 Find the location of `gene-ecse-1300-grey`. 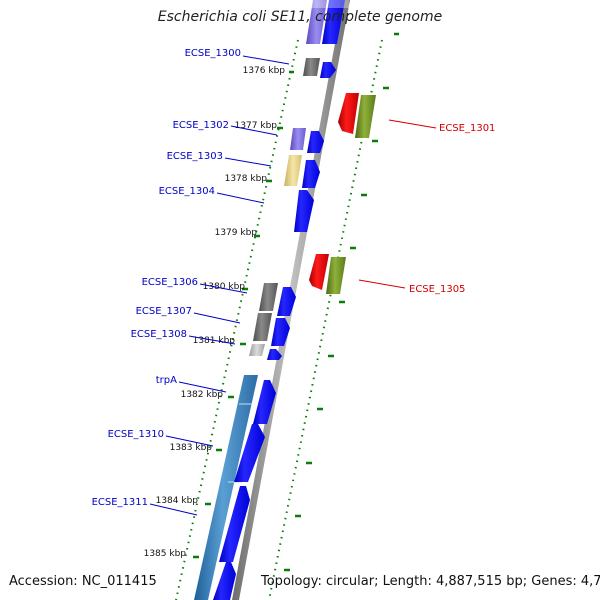

gene-ecse-1300-grey is located at coordinates (311, 67).